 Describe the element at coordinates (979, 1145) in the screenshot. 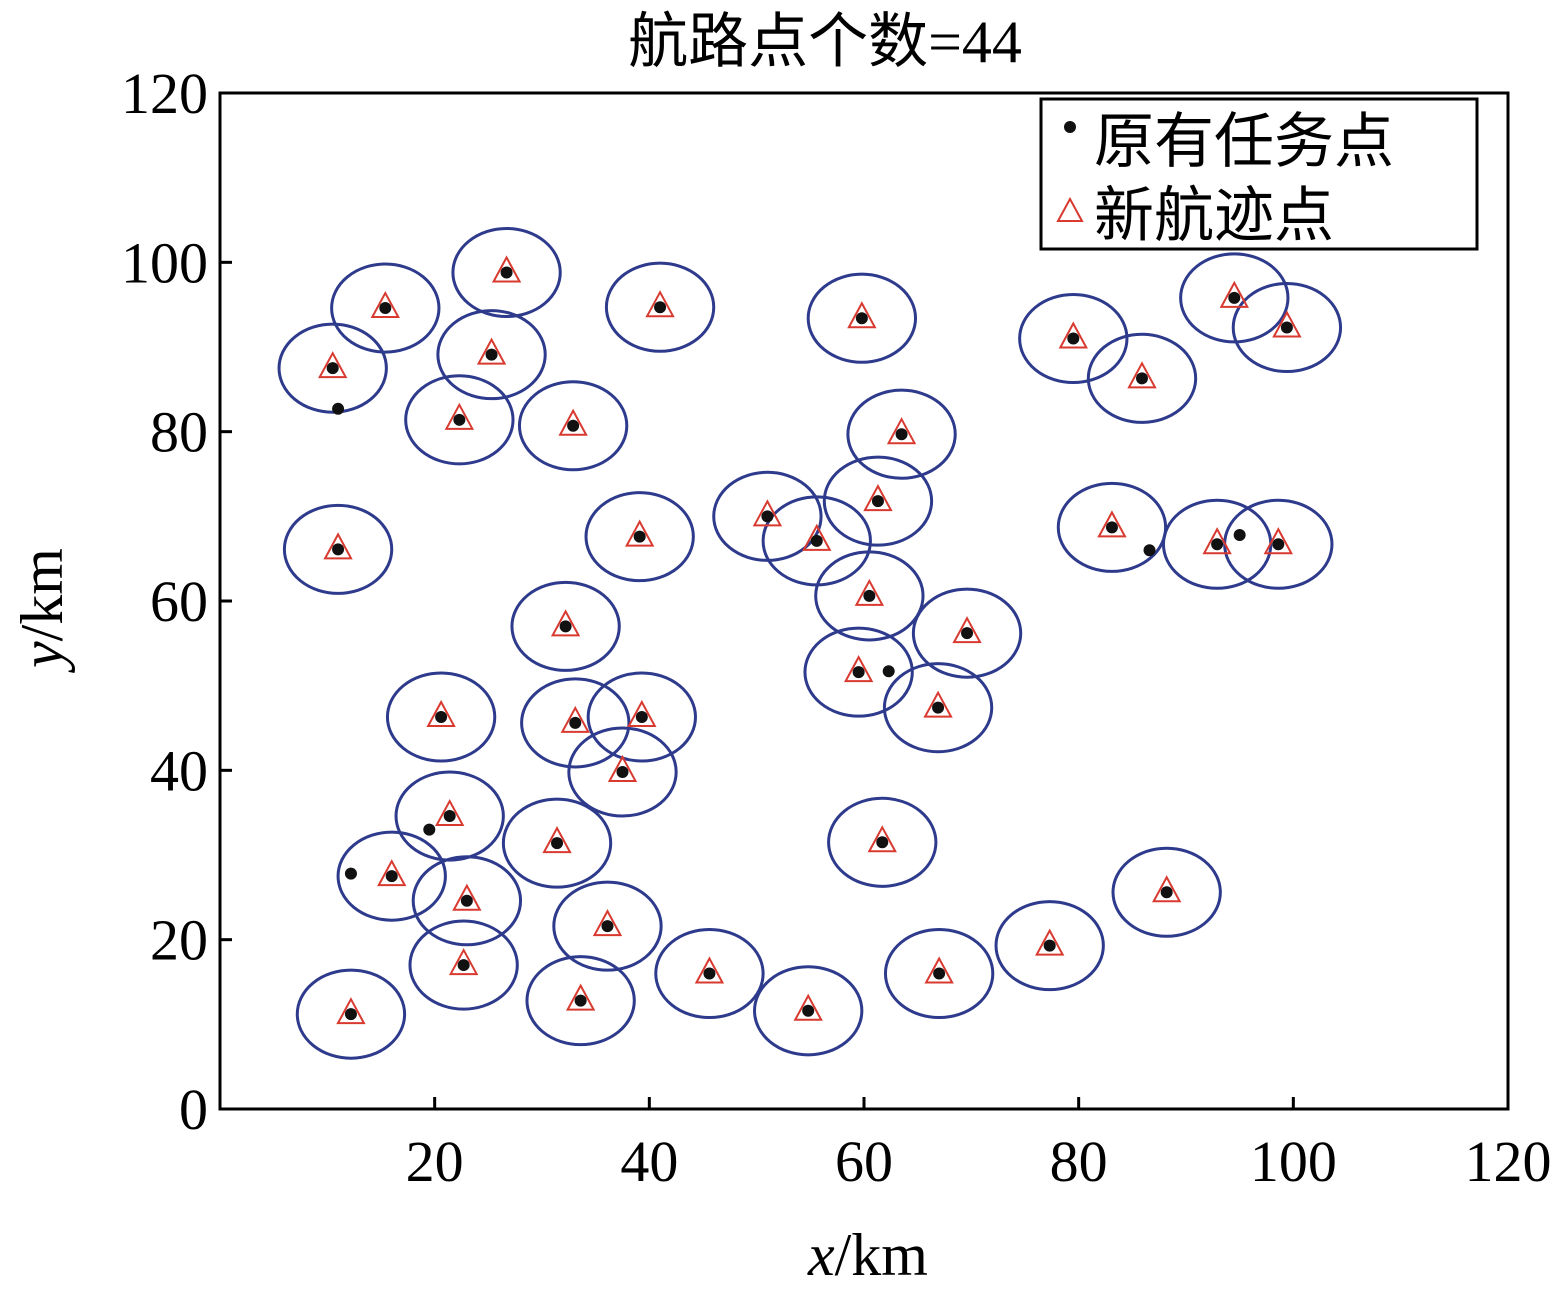

I see `x-axis: 20 40 60 80 100 120` at that location.